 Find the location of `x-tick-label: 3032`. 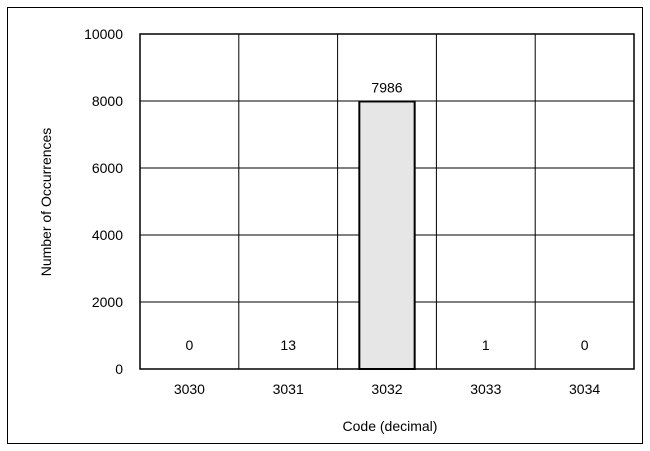

x-tick-label: 3032 is located at coordinates (386, 389).